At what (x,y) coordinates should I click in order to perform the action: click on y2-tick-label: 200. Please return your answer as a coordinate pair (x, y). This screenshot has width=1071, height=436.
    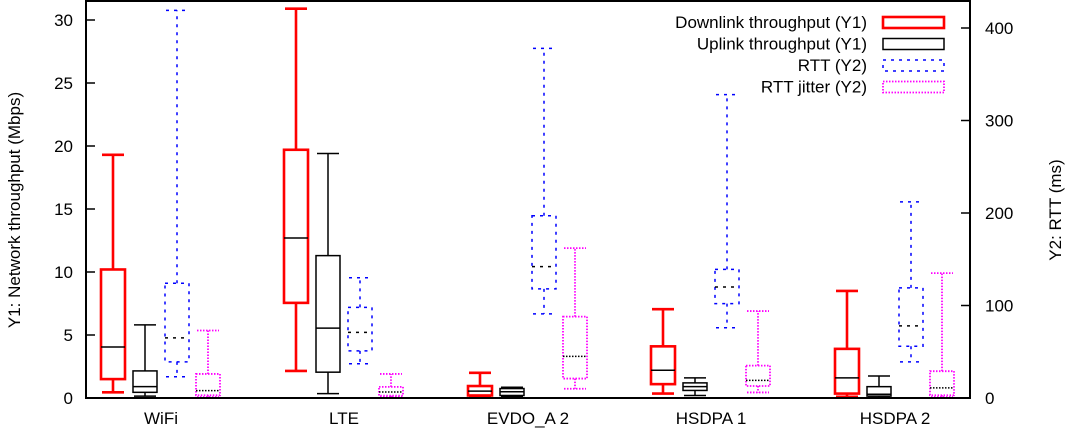
    Looking at the image, I should click on (999, 213).